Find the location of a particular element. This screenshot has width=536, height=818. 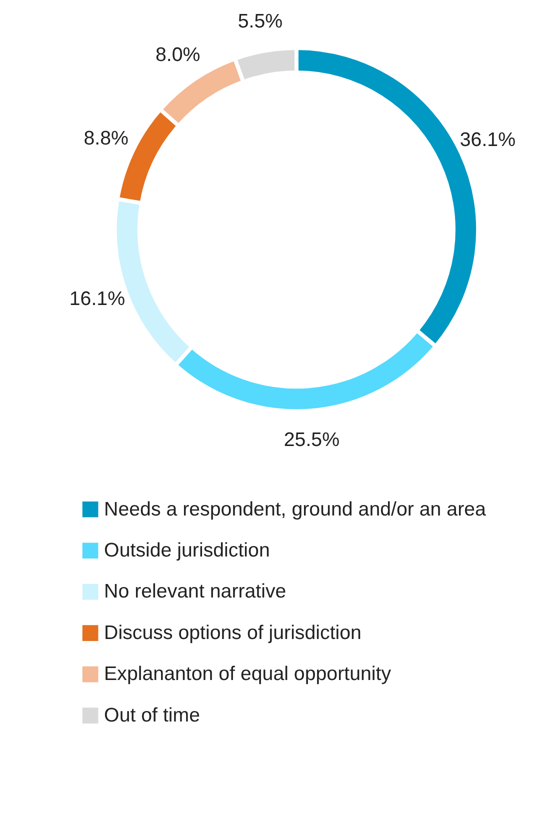

legend-label: Discuss options of jurisdiction is located at coordinates (233, 633).